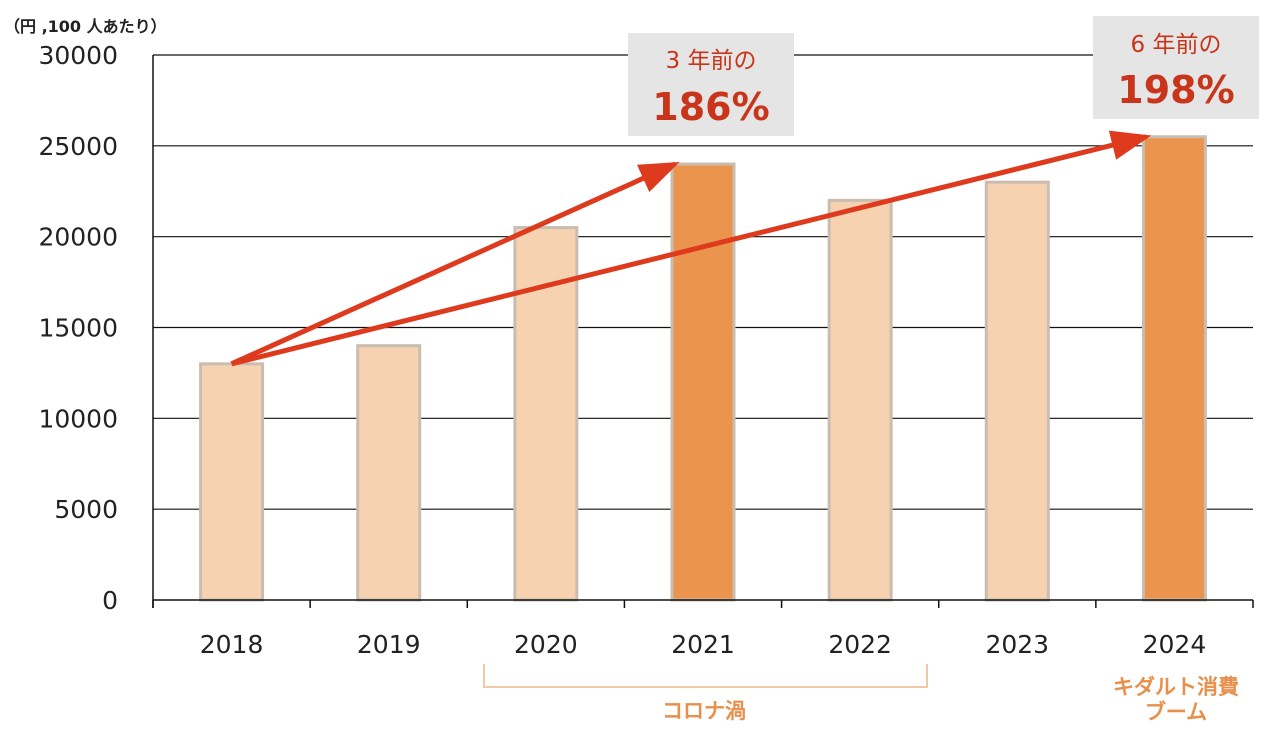 The height and width of the screenshot is (734, 1280). I want to click on period-note-kidult: キダルト消費 ブーム, so click(1176, 699).